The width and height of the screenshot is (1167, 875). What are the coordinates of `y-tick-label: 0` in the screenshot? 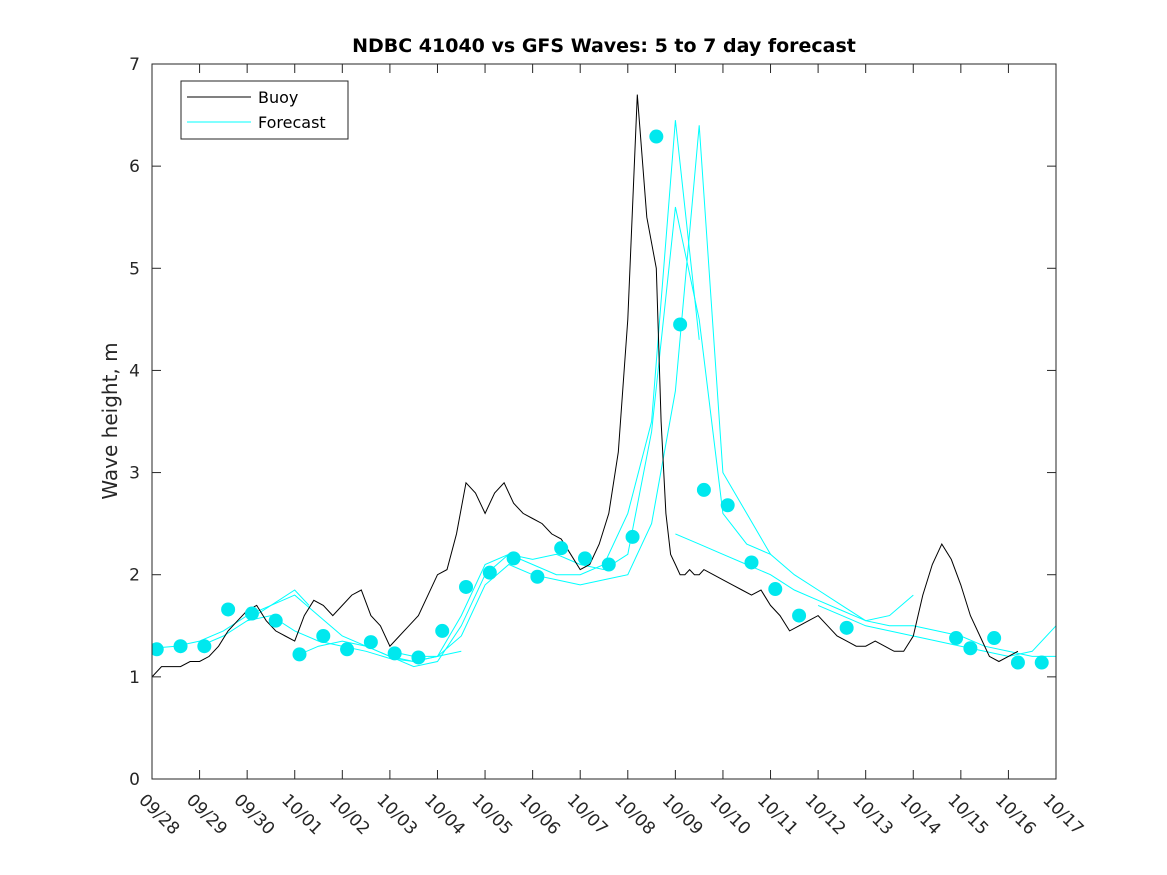 It's located at (134, 780).